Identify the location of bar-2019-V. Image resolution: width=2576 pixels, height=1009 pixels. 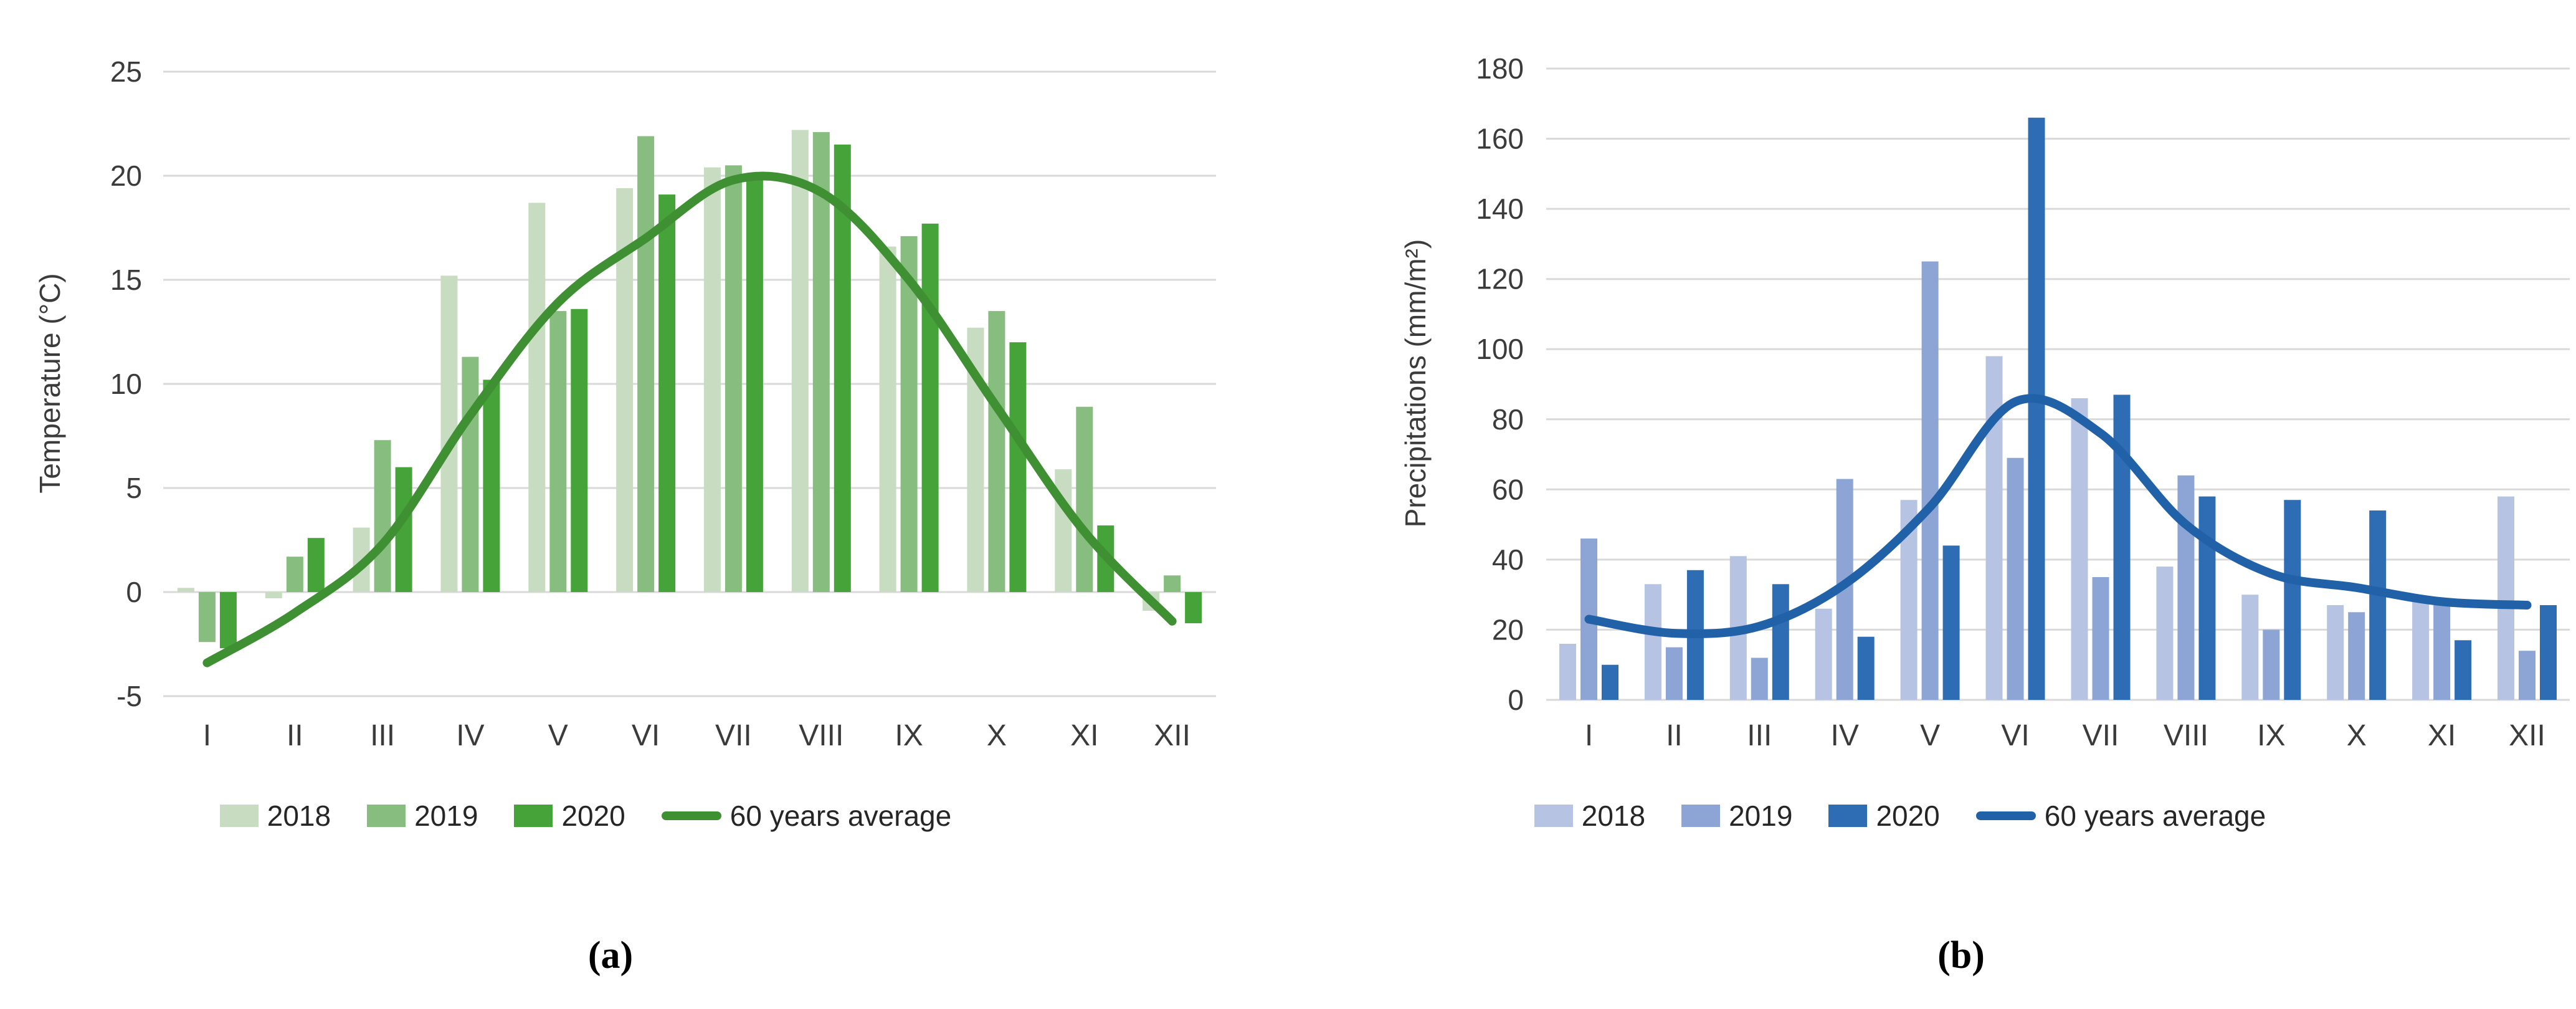
(558, 452).